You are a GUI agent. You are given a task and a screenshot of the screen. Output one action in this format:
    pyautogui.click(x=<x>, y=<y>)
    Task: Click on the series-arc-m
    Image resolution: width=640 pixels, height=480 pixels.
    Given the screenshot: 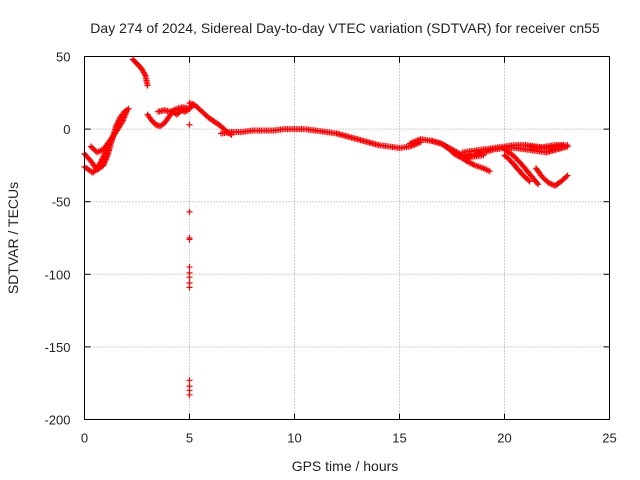 What is the action you would take?
    pyautogui.click(x=474, y=163)
    